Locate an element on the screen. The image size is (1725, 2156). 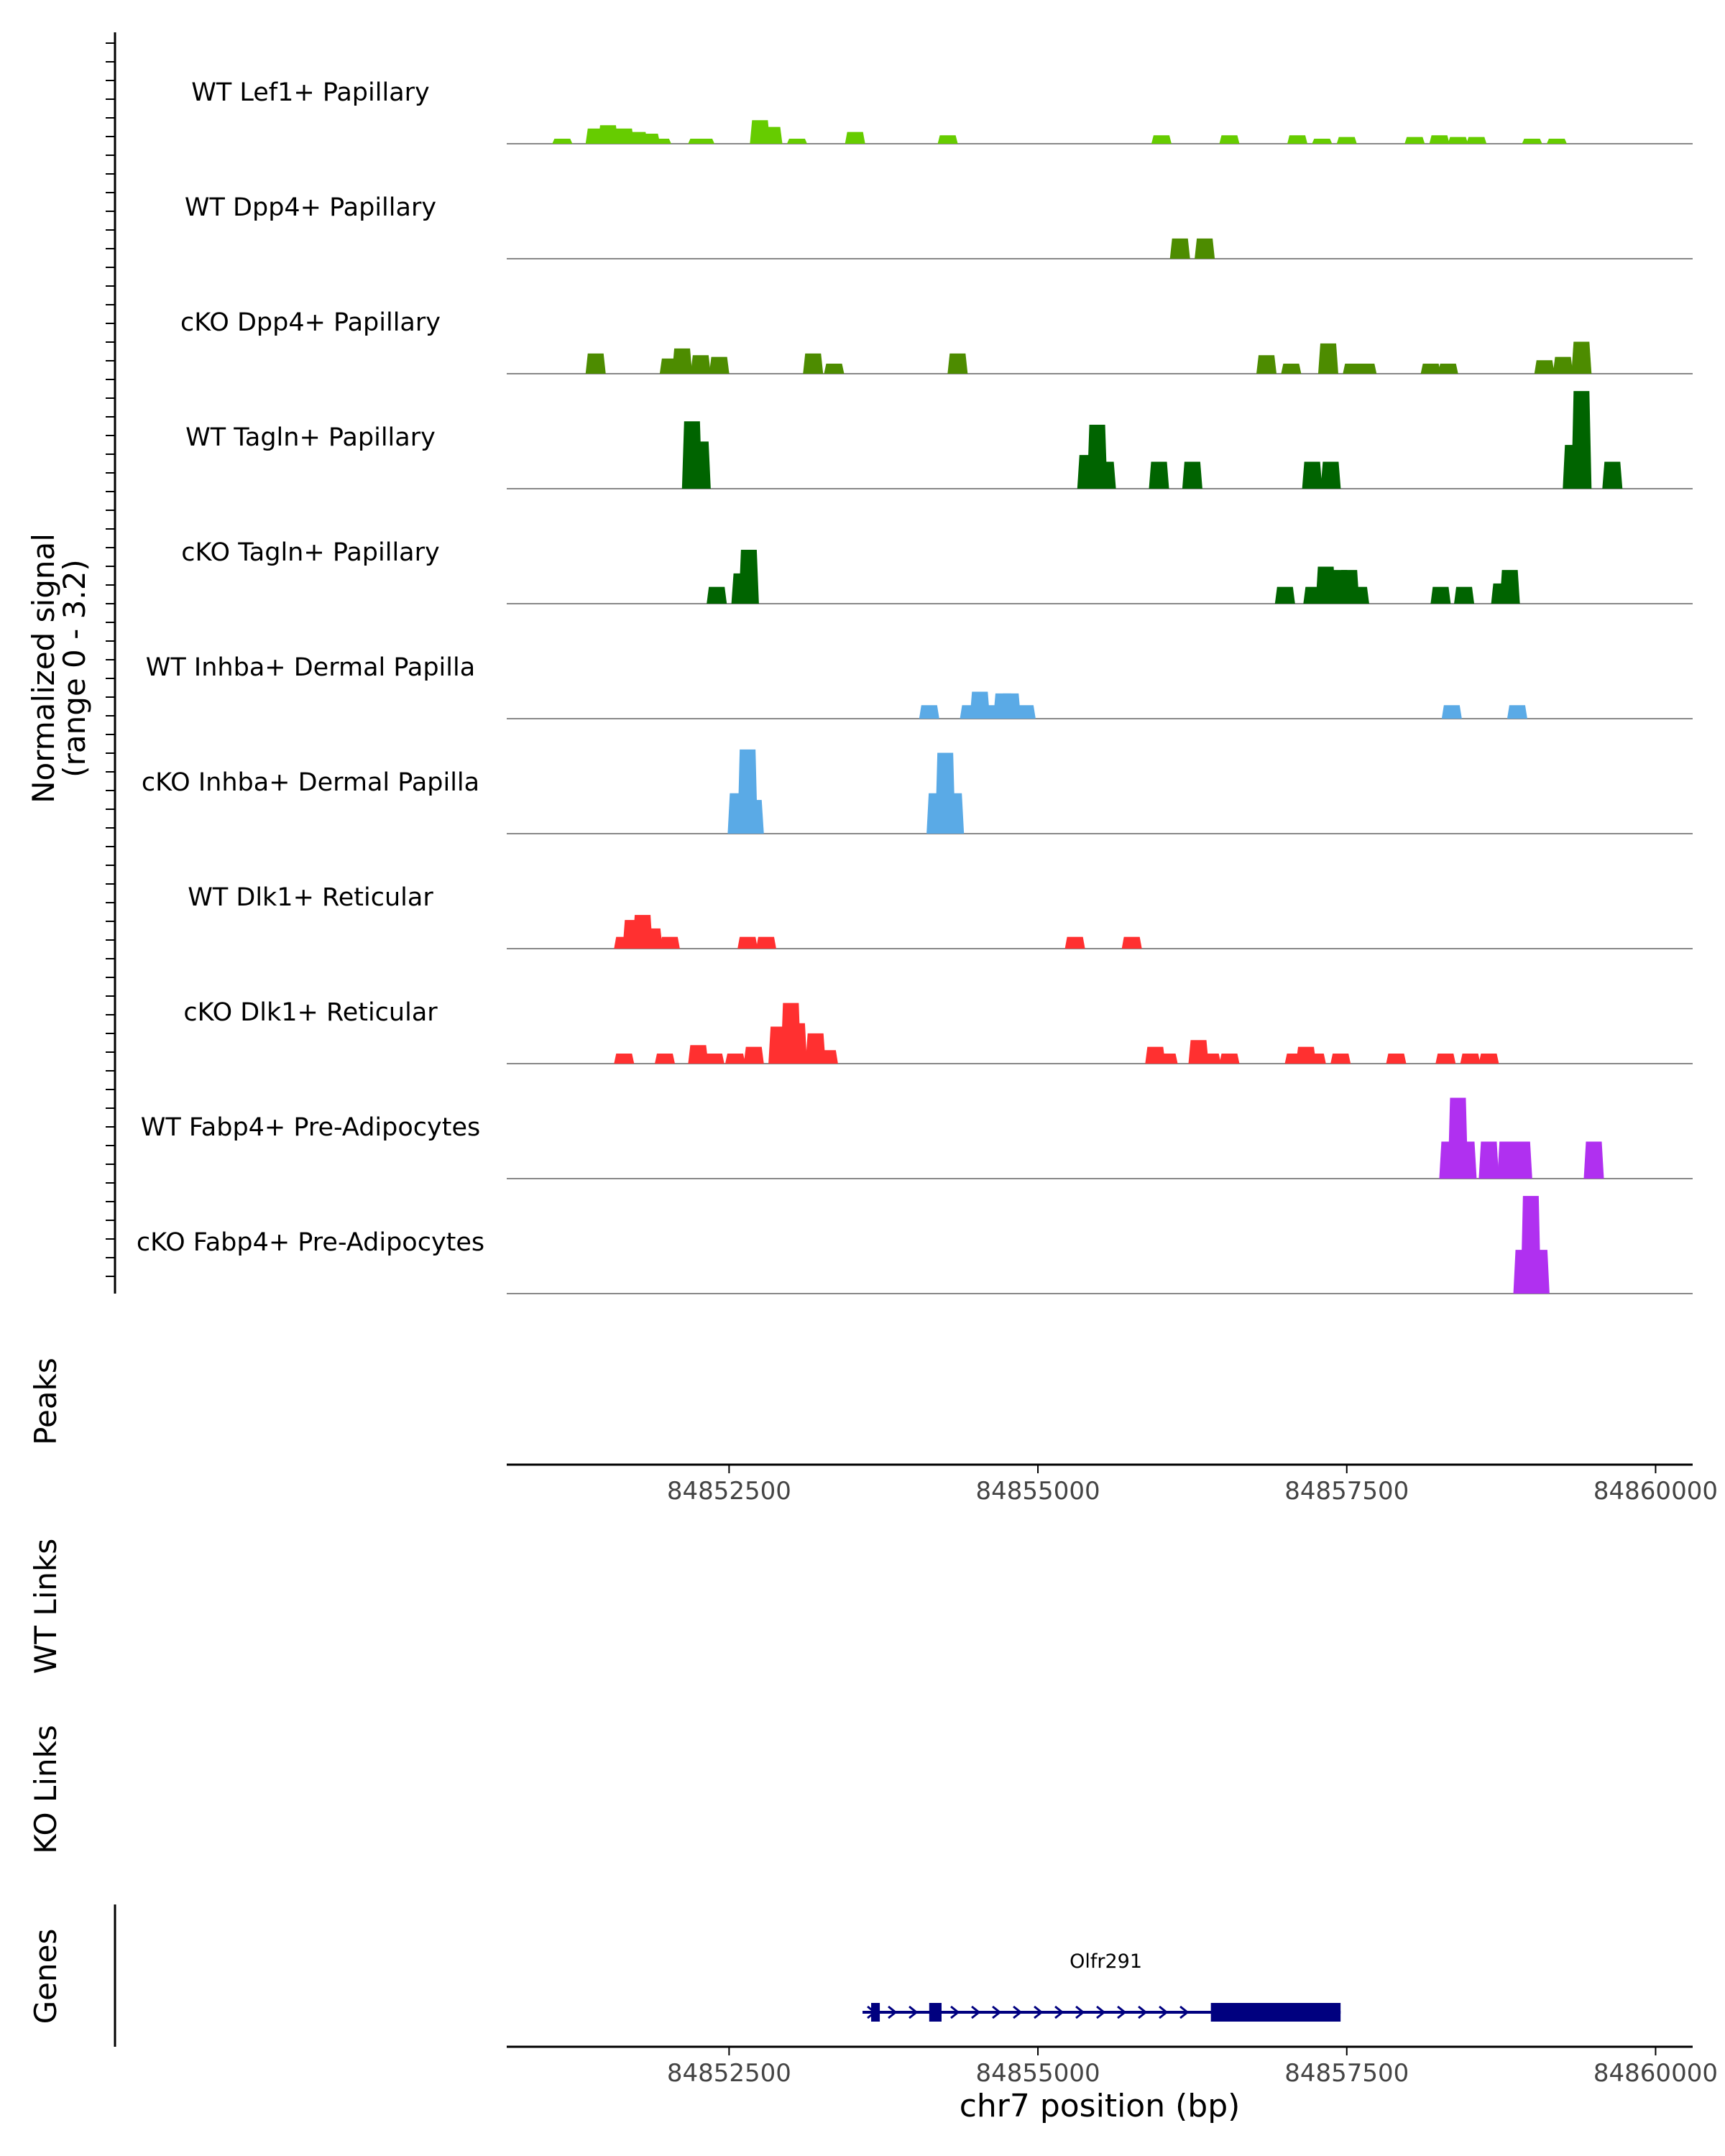
track-label: cKO Inhba+ Dermal Papilla is located at coordinates (310, 782).